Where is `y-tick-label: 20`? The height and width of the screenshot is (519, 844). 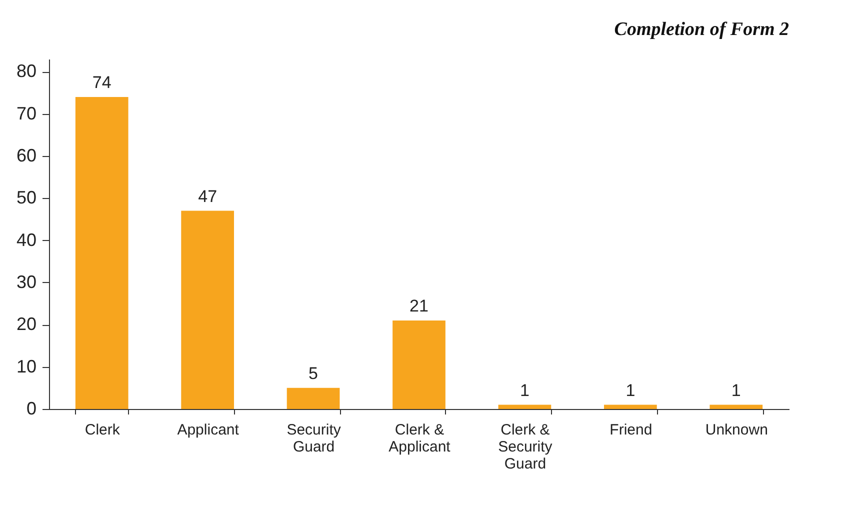 y-tick-label: 20 is located at coordinates (26, 324).